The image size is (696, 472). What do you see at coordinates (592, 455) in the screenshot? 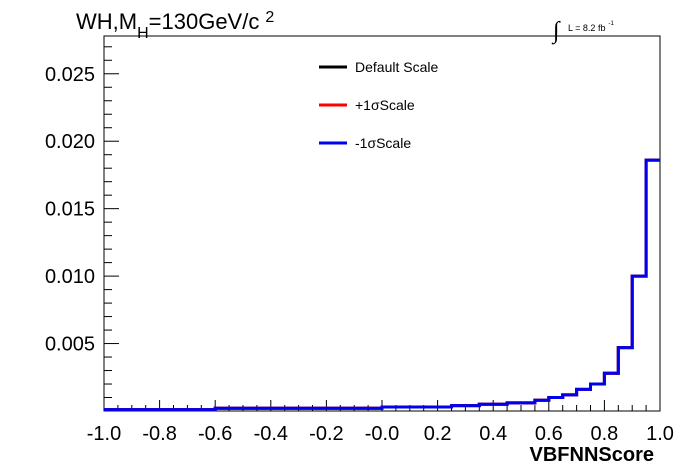
I see `x-axis-label: VBFNNScore` at bounding box center [592, 455].